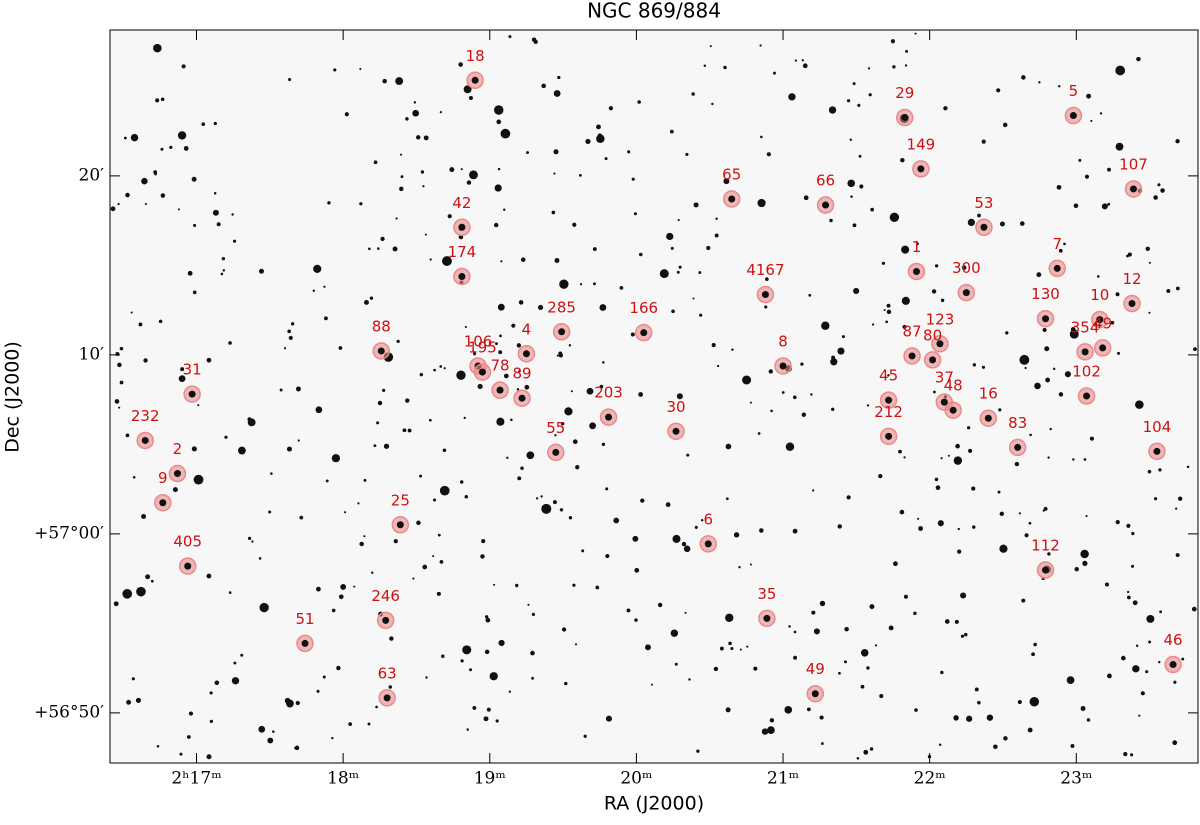 The image size is (1200, 825). I want to click on star-label: 112, so click(1045, 546).